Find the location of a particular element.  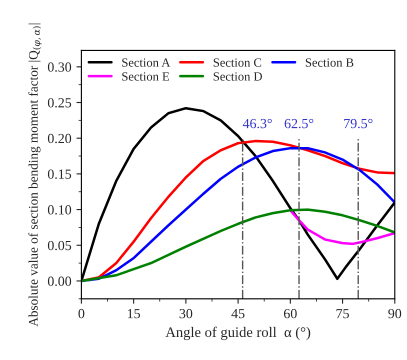

ref-line-label: 46.3° is located at coordinates (257, 123).